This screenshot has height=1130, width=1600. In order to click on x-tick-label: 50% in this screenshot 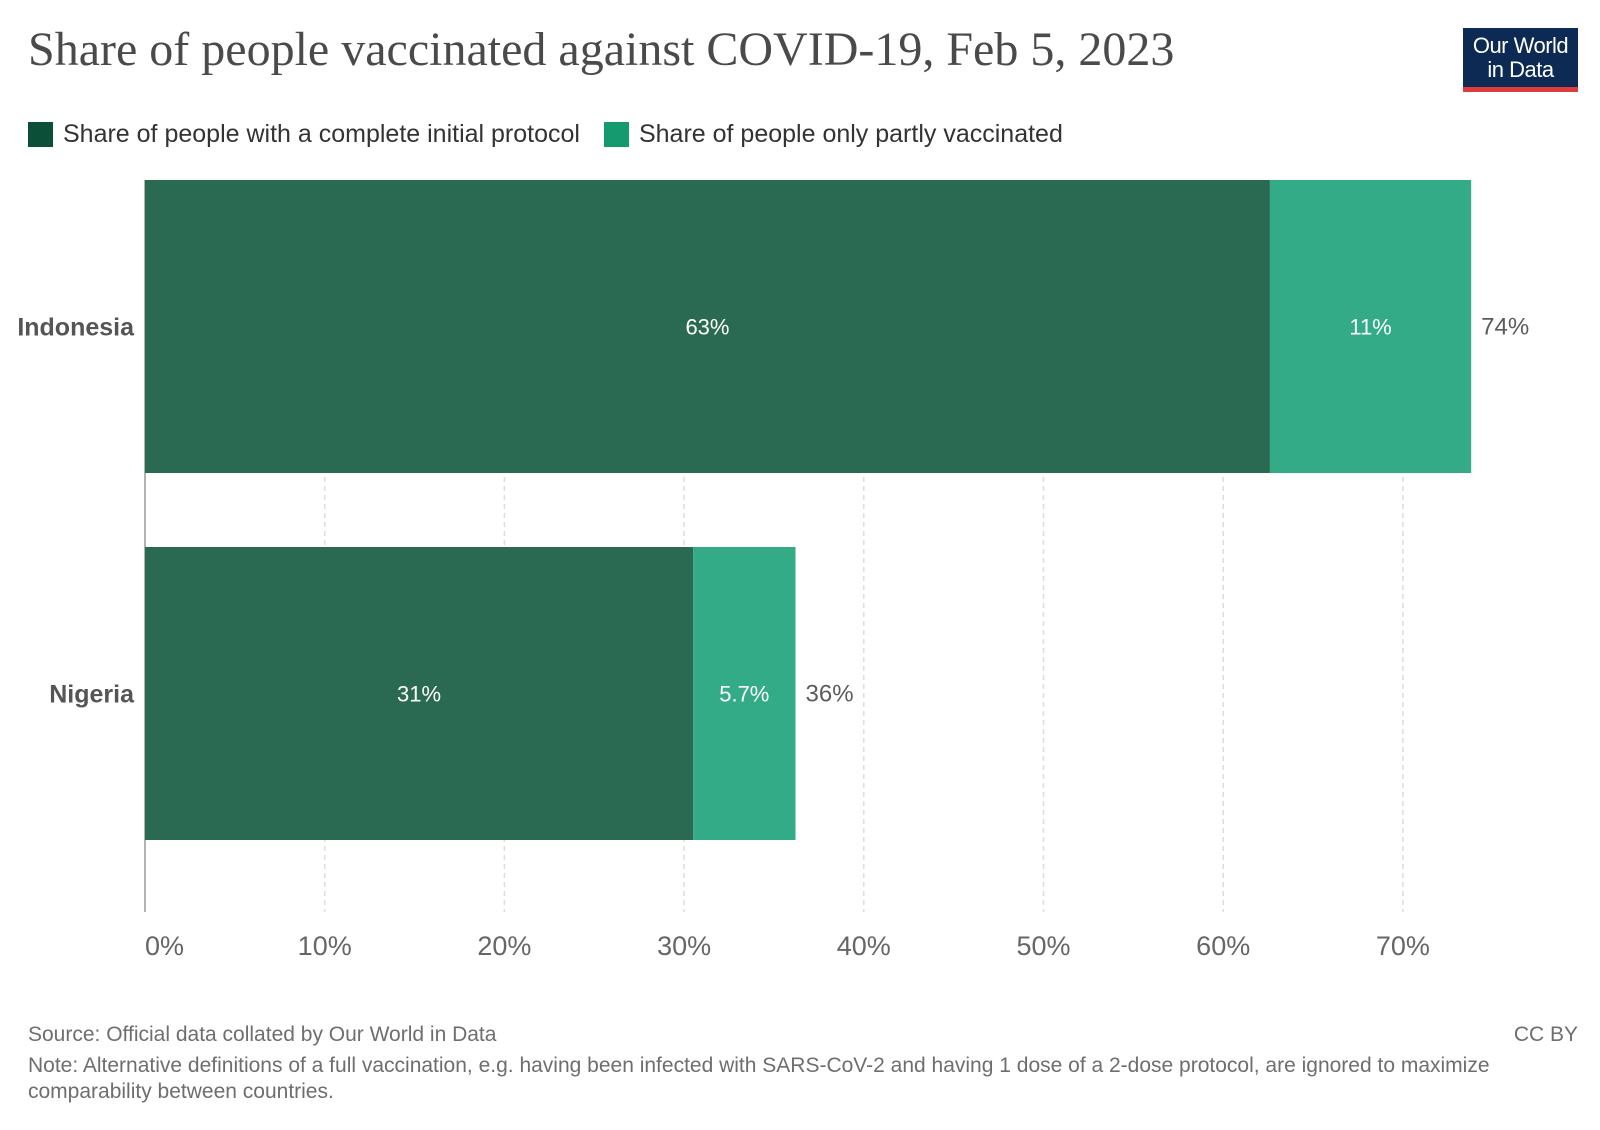, I will do `click(1043, 946)`.